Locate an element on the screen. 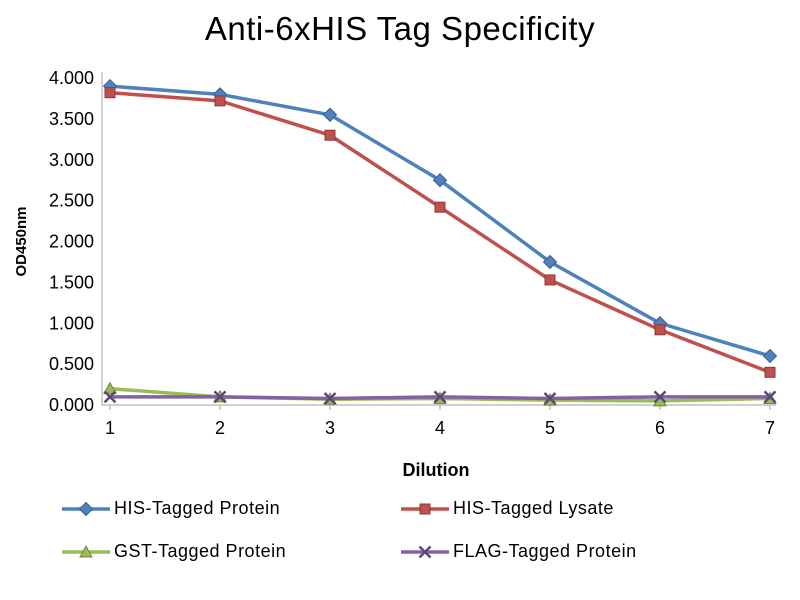 This screenshot has width=800, height=600. chart-title: Anti-6xHIS Tag Specificity is located at coordinates (400, 28).